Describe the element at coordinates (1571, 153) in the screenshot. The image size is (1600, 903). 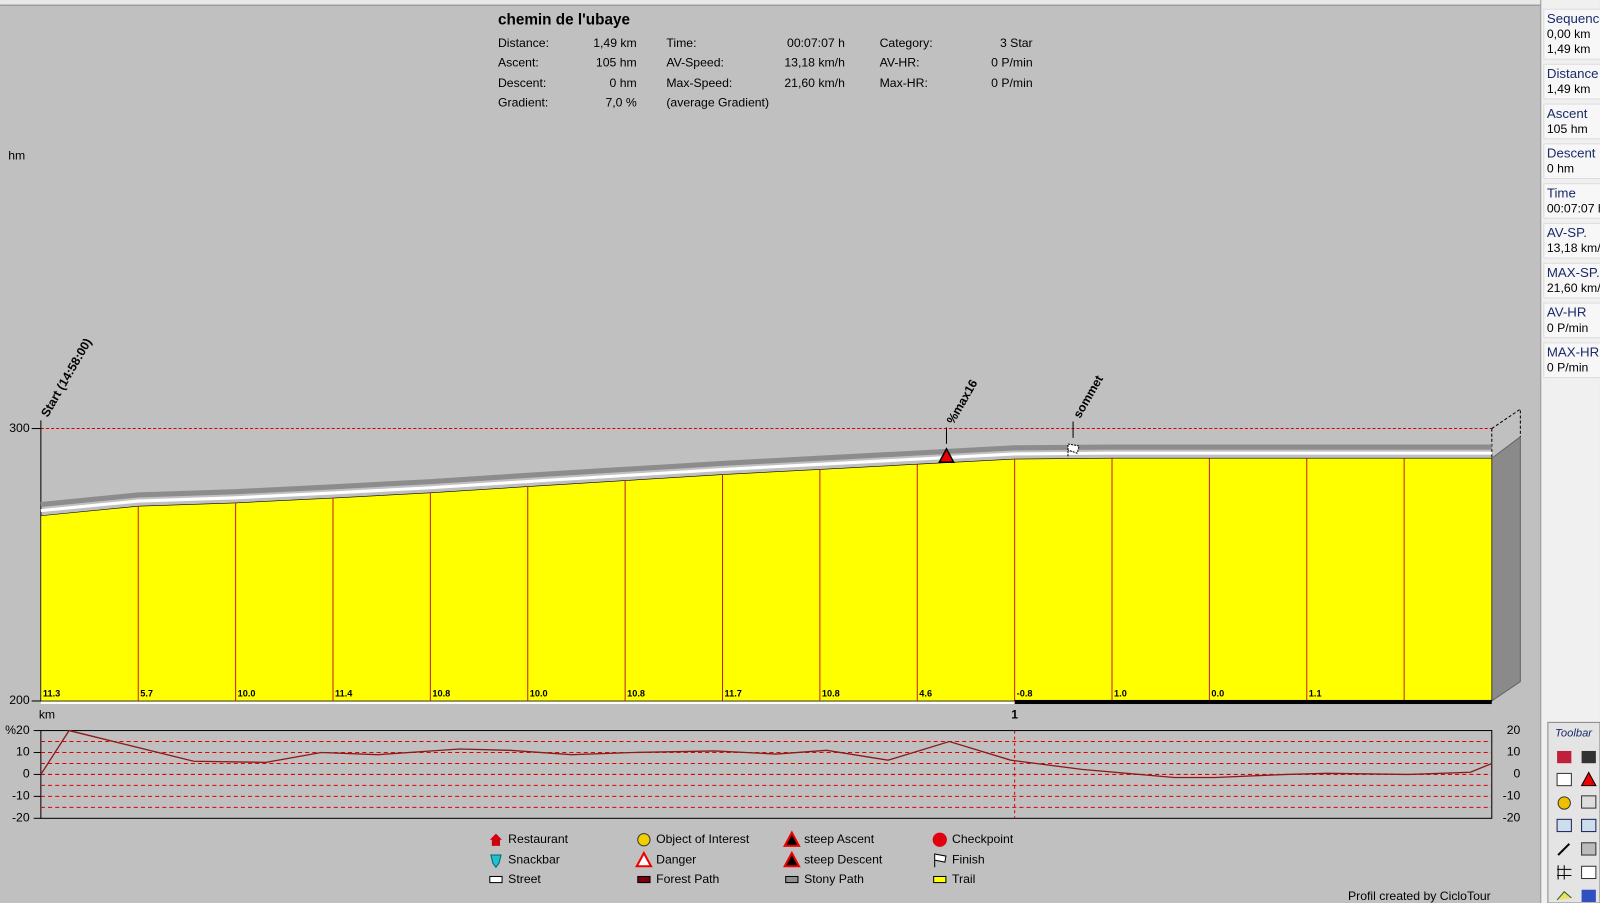
I see `sidebar-label: Descent` at that location.